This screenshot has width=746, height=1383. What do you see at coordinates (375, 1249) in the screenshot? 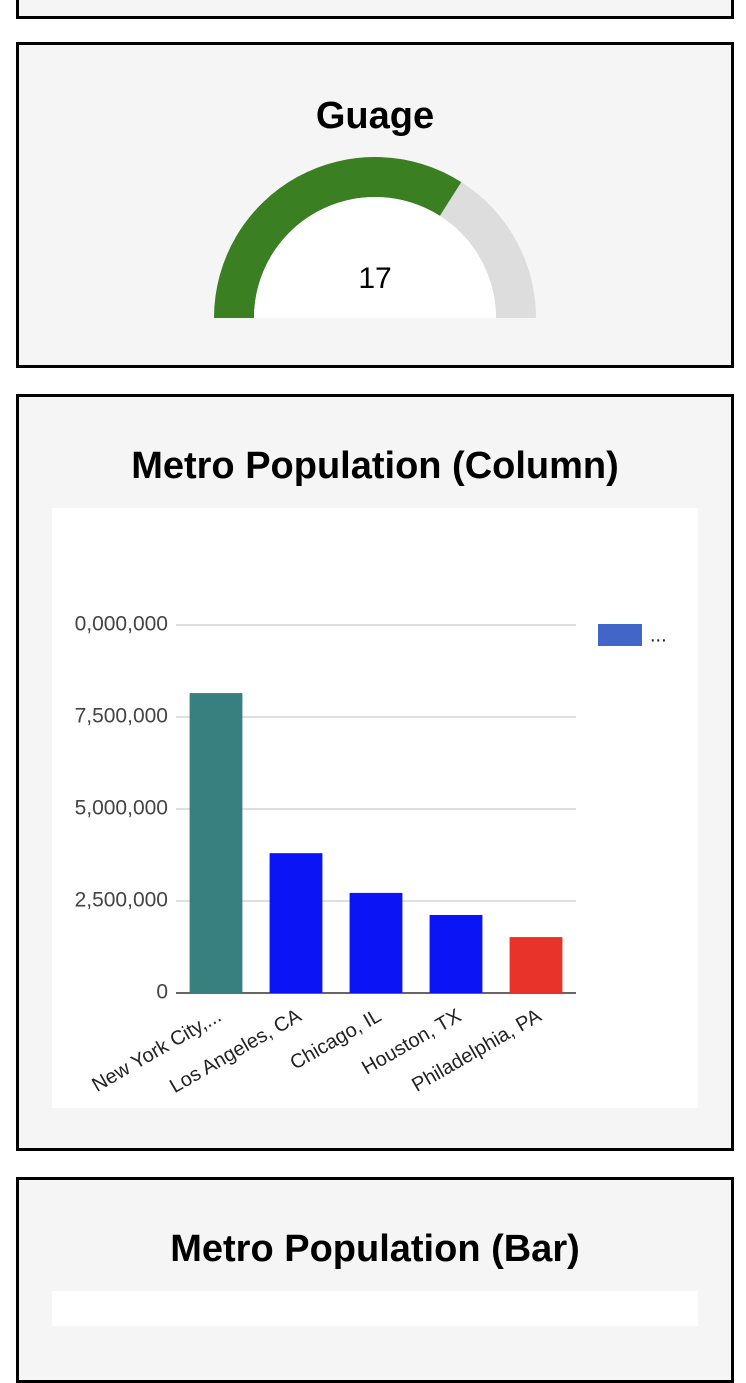
I see `chart-title: Metro Population (Bar)` at bounding box center [375, 1249].